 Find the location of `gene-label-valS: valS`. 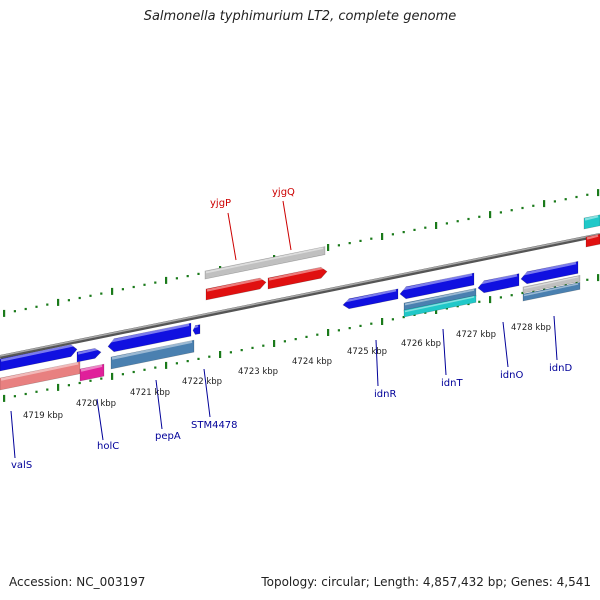

gene-label-valS: valS is located at coordinates (21, 465).